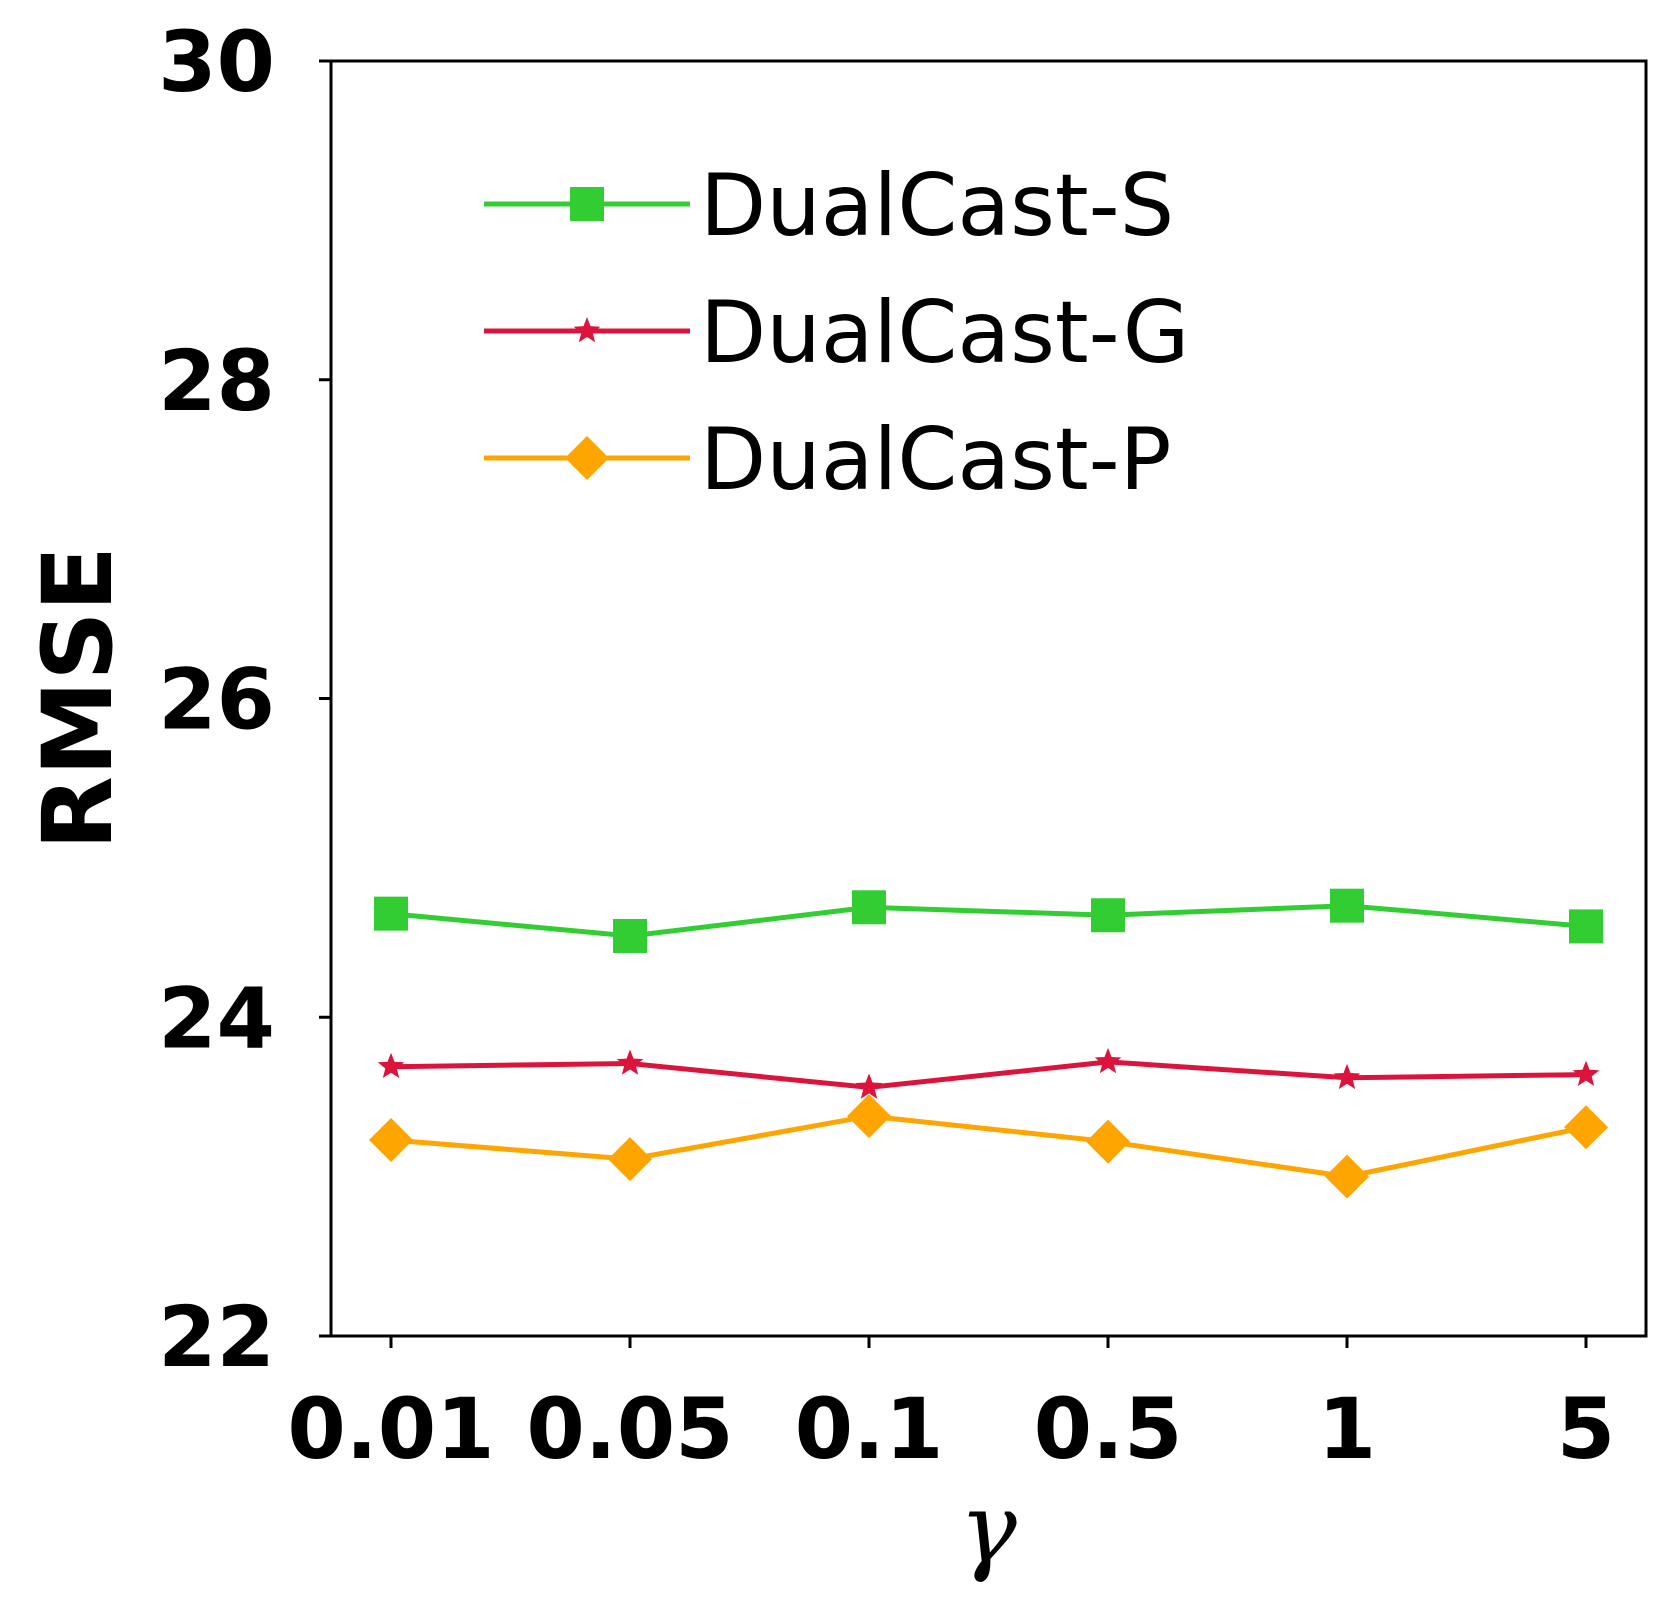 The width and height of the screenshot is (1662, 1620). I want to click on legend-label: DualCast-P, so click(936, 460).